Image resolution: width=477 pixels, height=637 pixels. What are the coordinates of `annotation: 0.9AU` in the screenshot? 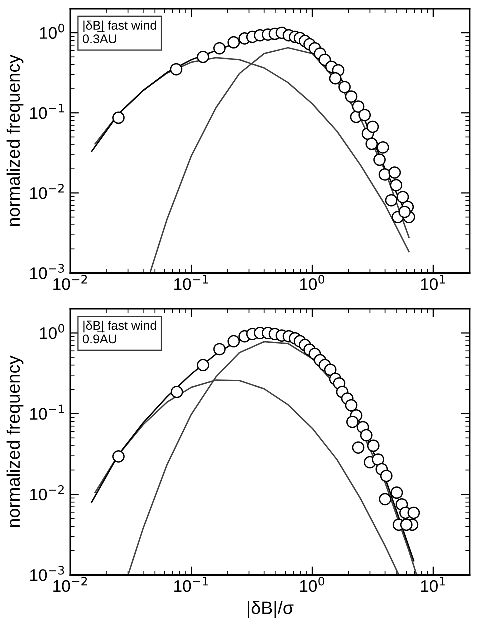 It's located at (99, 339).